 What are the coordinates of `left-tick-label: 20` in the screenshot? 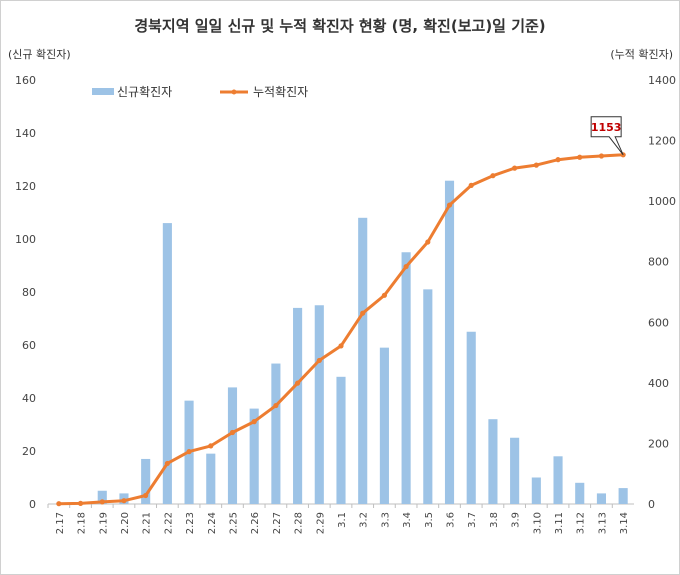 It's located at (29, 451).